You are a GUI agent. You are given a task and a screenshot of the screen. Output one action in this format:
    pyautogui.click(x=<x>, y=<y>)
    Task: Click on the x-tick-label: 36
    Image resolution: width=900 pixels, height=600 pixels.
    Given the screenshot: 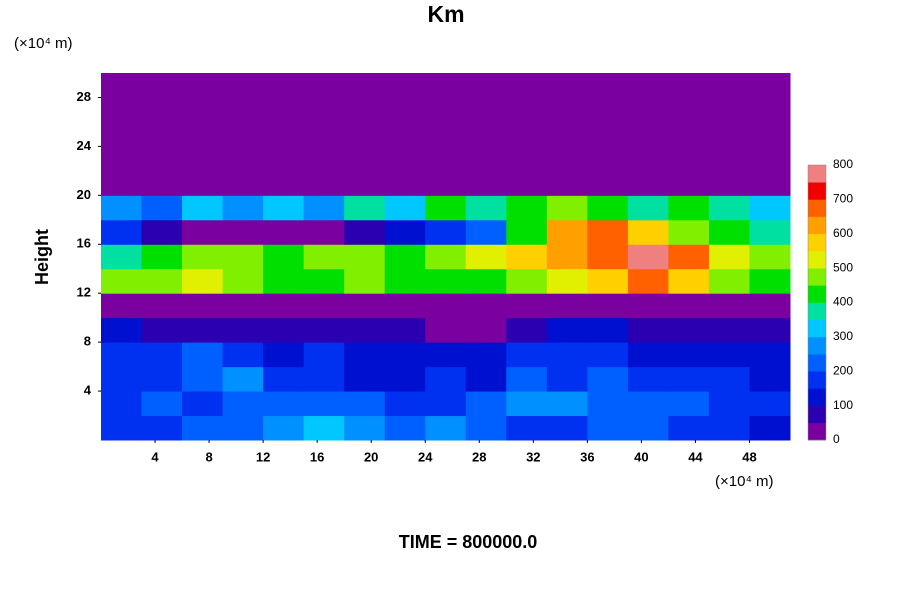 What is the action you would take?
    pyautogui.click(x=587, y=456)
    